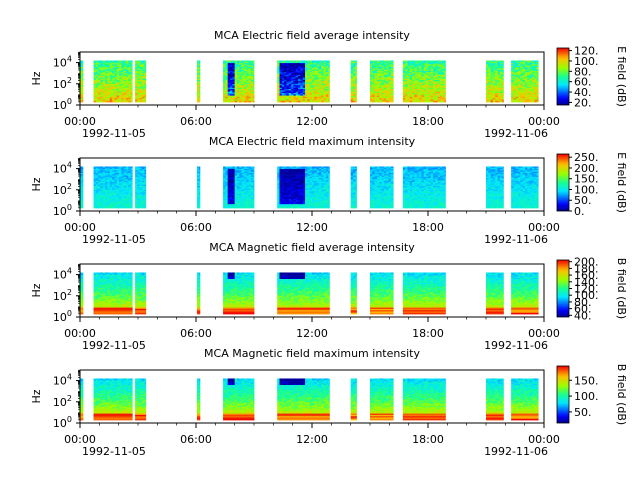  Describe the element at coordinates (309, 187) in the screenshot. I see `spectrogram-cells` at that location.